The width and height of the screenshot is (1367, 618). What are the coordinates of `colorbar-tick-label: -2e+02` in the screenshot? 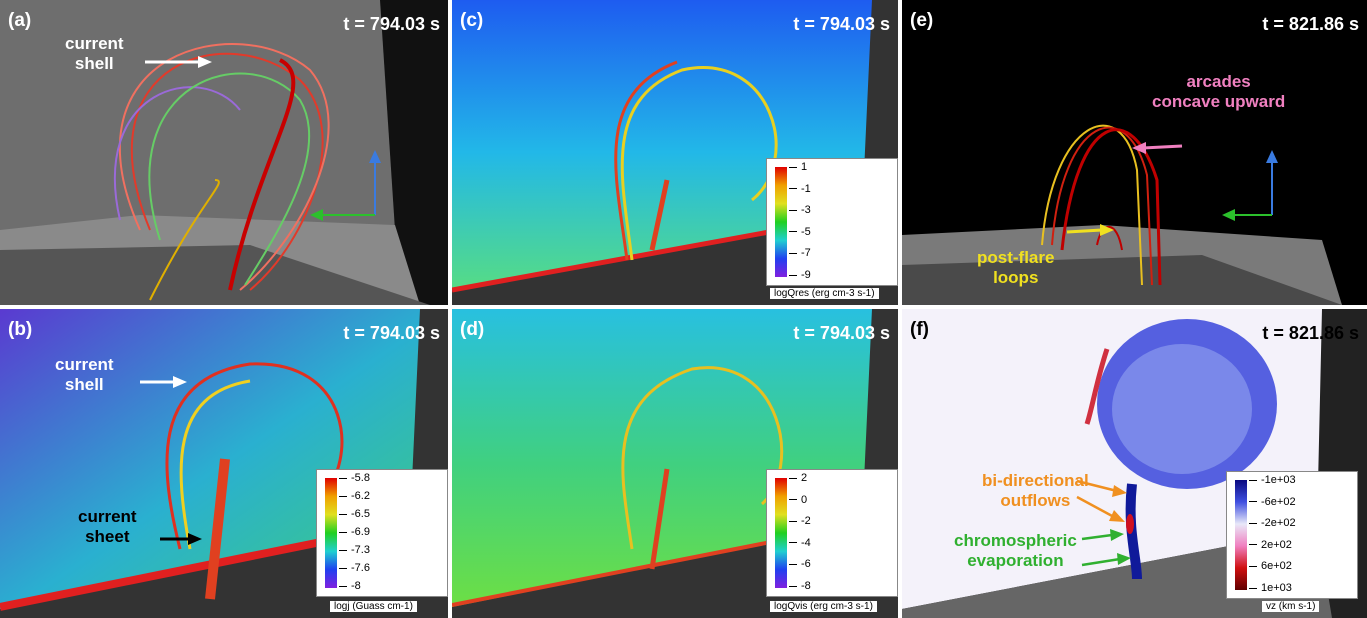 It's located at (1272, 523).